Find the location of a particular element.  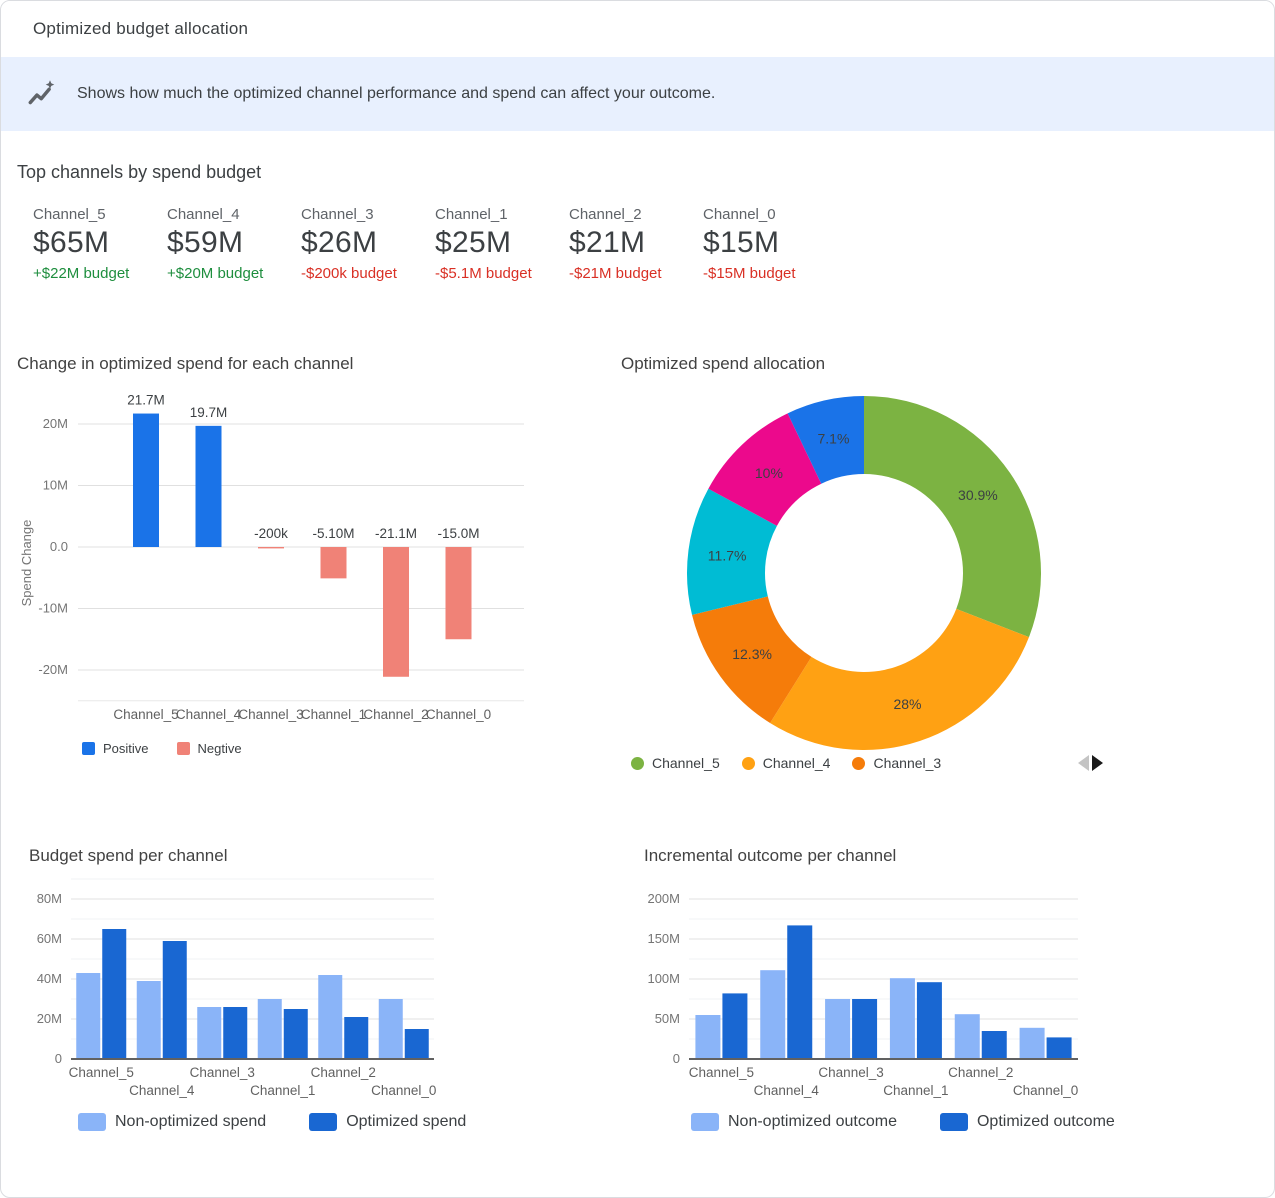

y-tick-label: 40M is located at coordinates (49, 978).